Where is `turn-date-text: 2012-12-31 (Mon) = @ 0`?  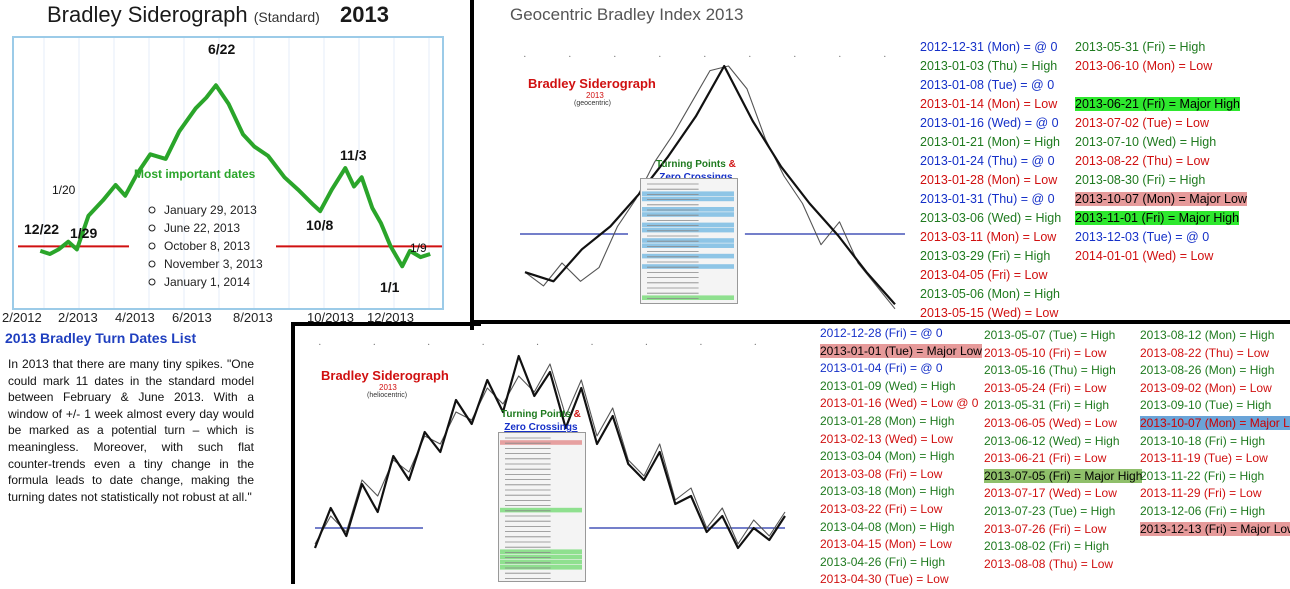 turn-date-text: 2012-12-31 (Mon) = @ 0 is located at coordinates (989, 47).